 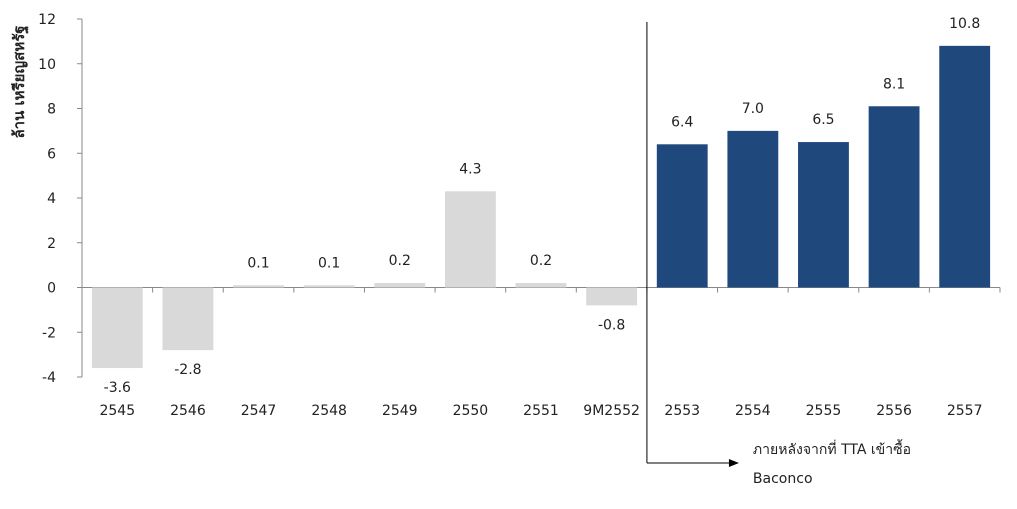 What do you see at coordinates (51, 154) in the screenshot?
I see `y-tick-label: 6` at bounding box center [51, 154].